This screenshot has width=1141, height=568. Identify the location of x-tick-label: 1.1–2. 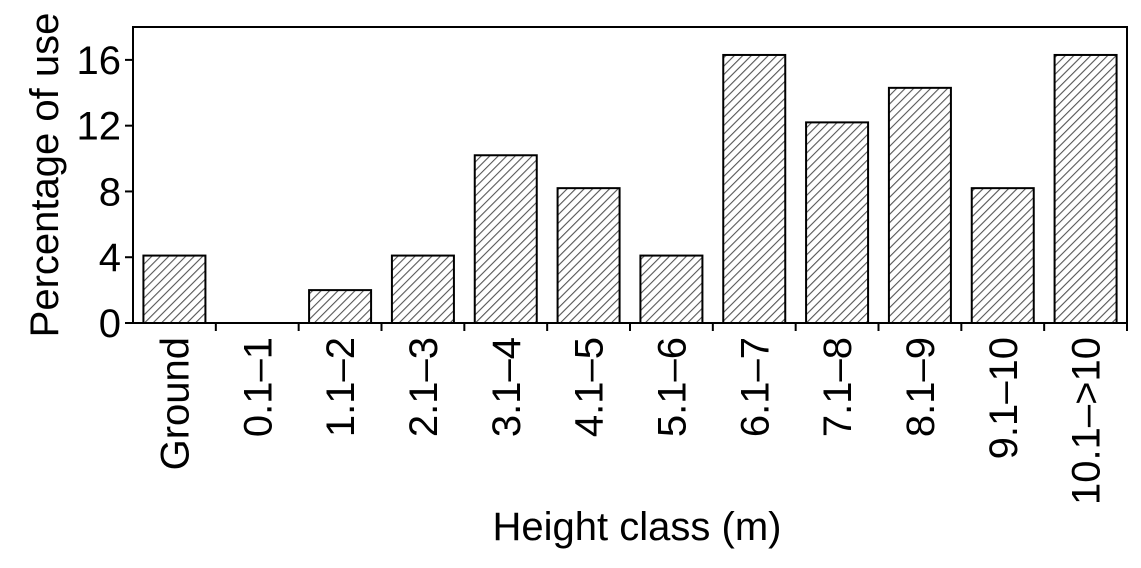
(341, 387).